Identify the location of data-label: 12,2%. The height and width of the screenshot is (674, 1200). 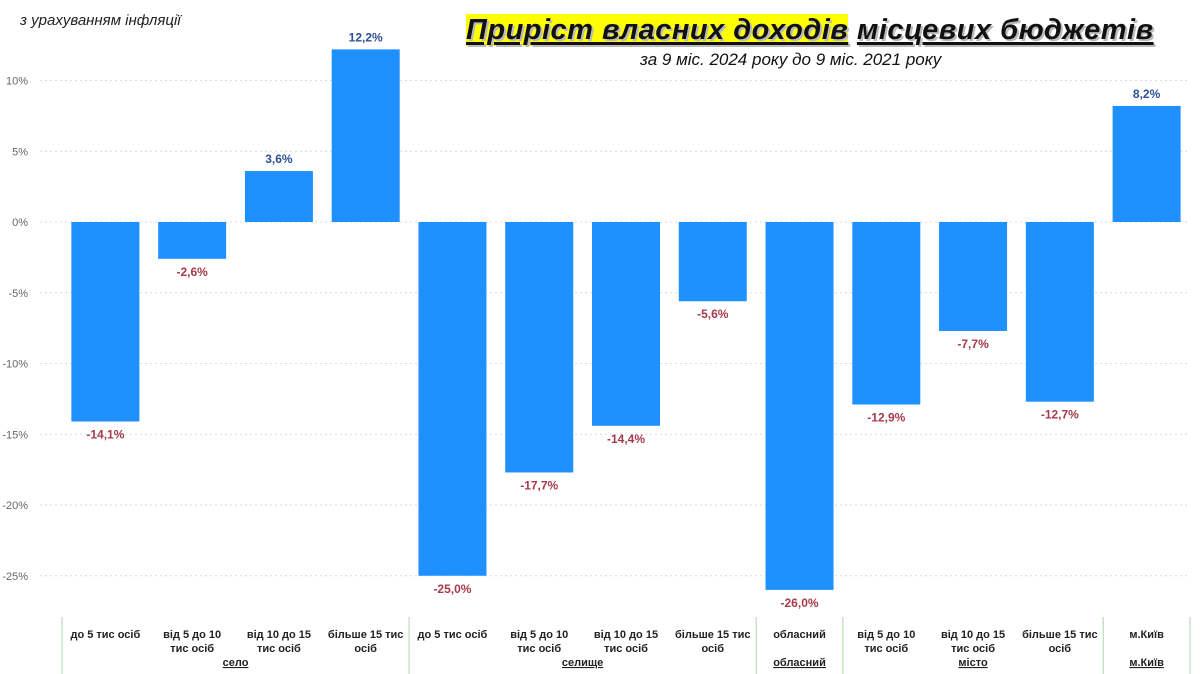
(366, 37).